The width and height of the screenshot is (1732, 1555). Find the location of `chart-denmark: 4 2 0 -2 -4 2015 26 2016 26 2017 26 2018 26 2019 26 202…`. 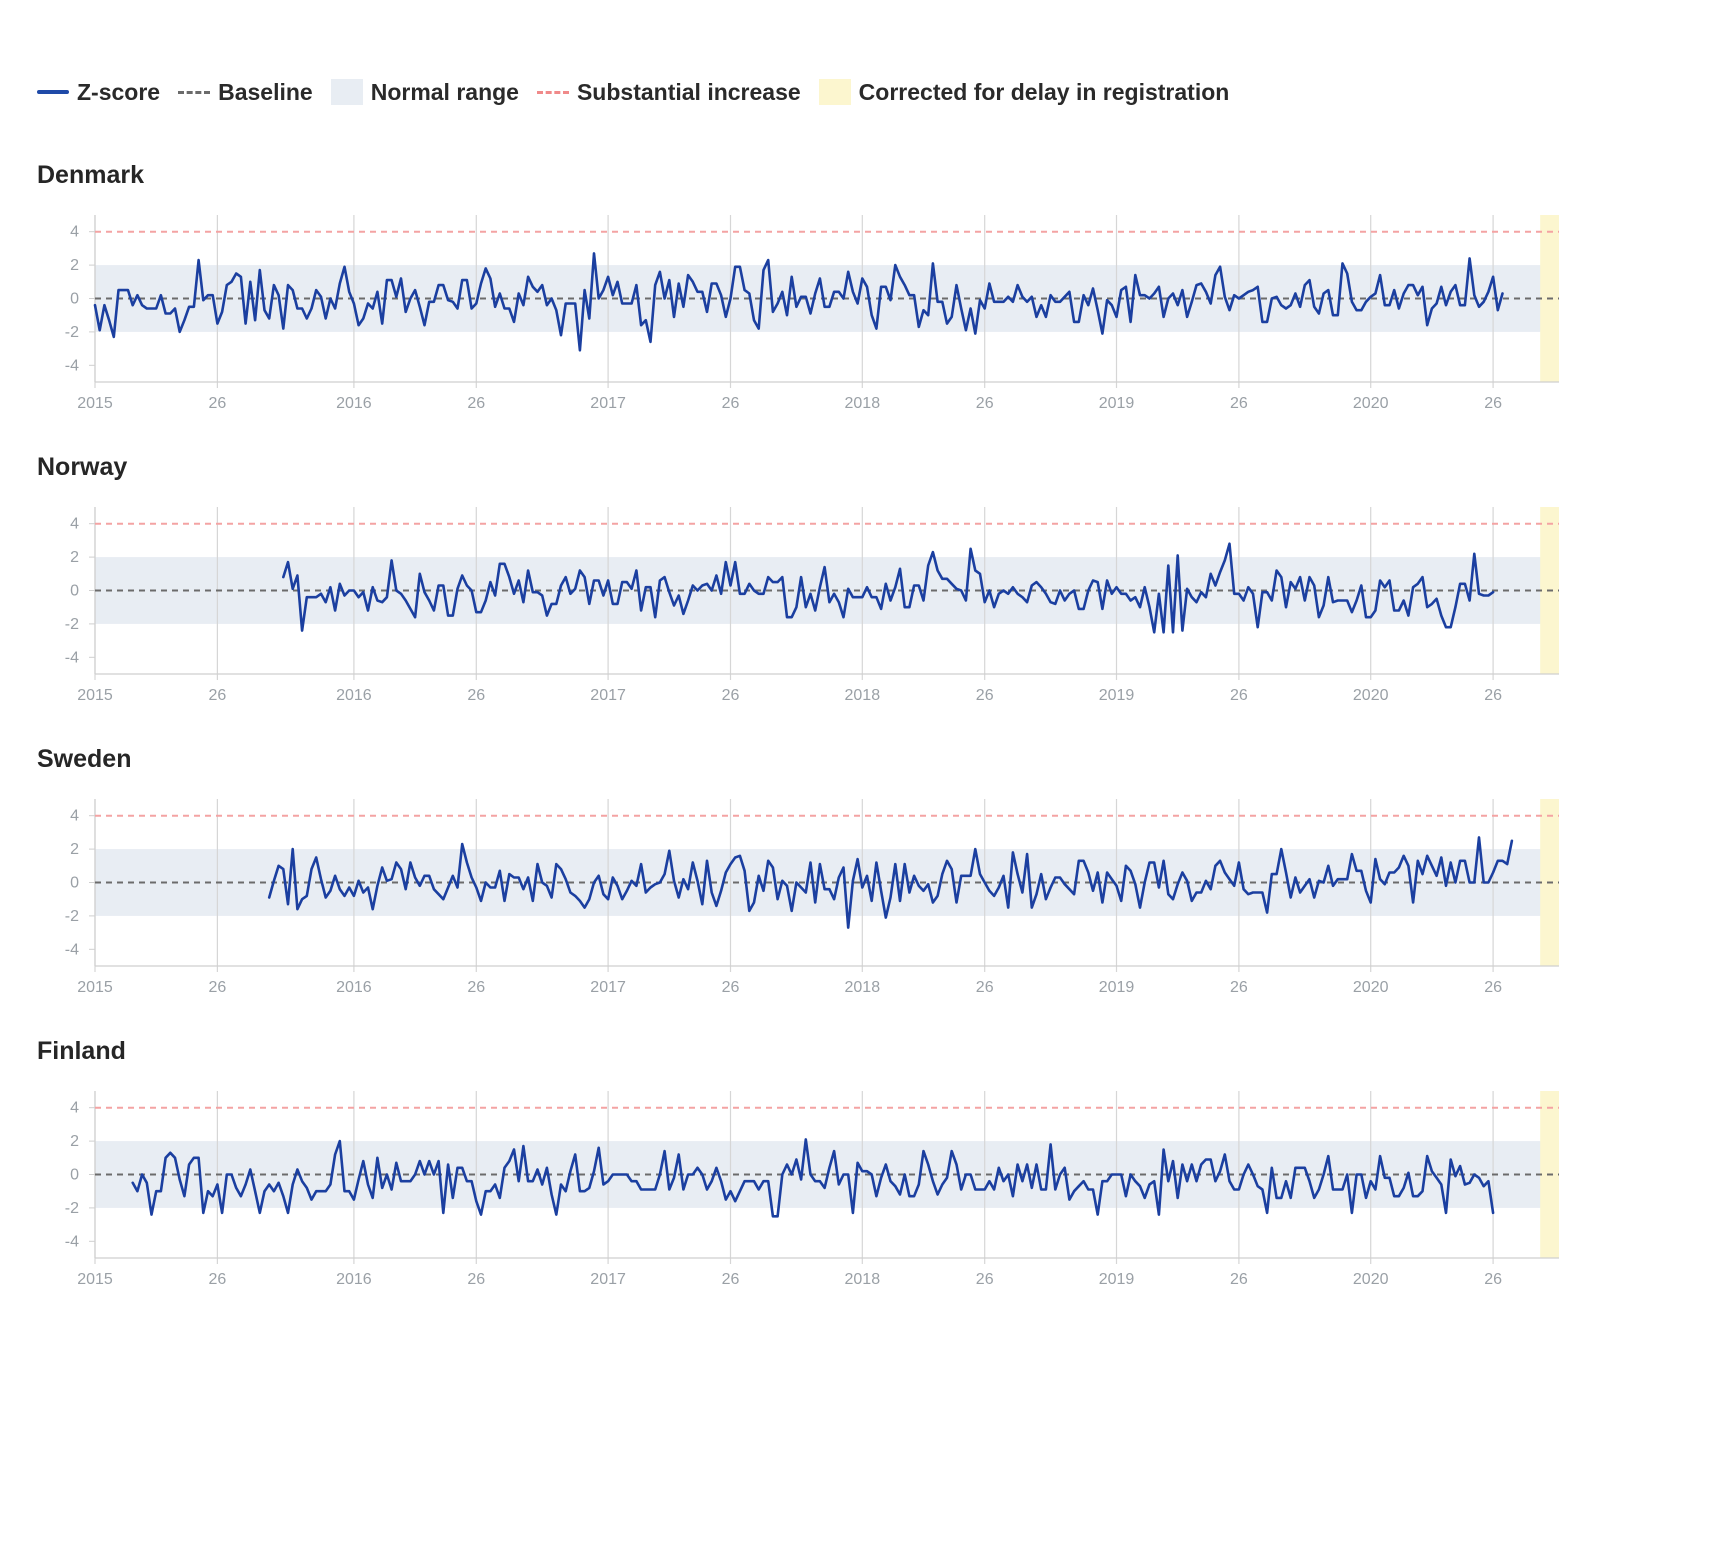

chart-denmark: 4 2 0 -2 -4 2015 26 2016 26 2017 26 2018 26 2019 26 202… is located at coordinates (812, 313).